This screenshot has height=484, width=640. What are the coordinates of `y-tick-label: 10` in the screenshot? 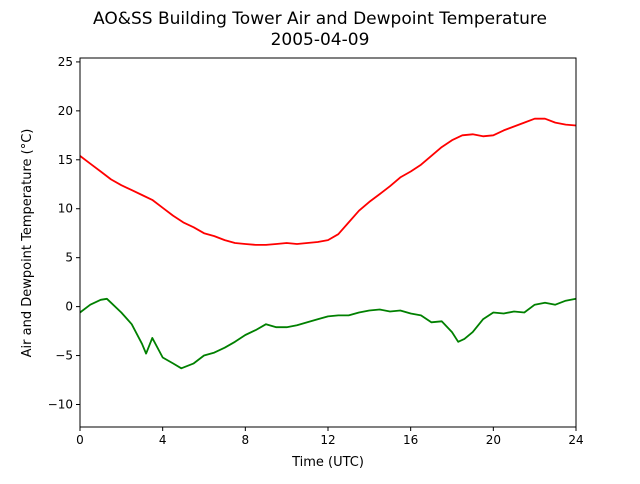 It's located at (65, 209).